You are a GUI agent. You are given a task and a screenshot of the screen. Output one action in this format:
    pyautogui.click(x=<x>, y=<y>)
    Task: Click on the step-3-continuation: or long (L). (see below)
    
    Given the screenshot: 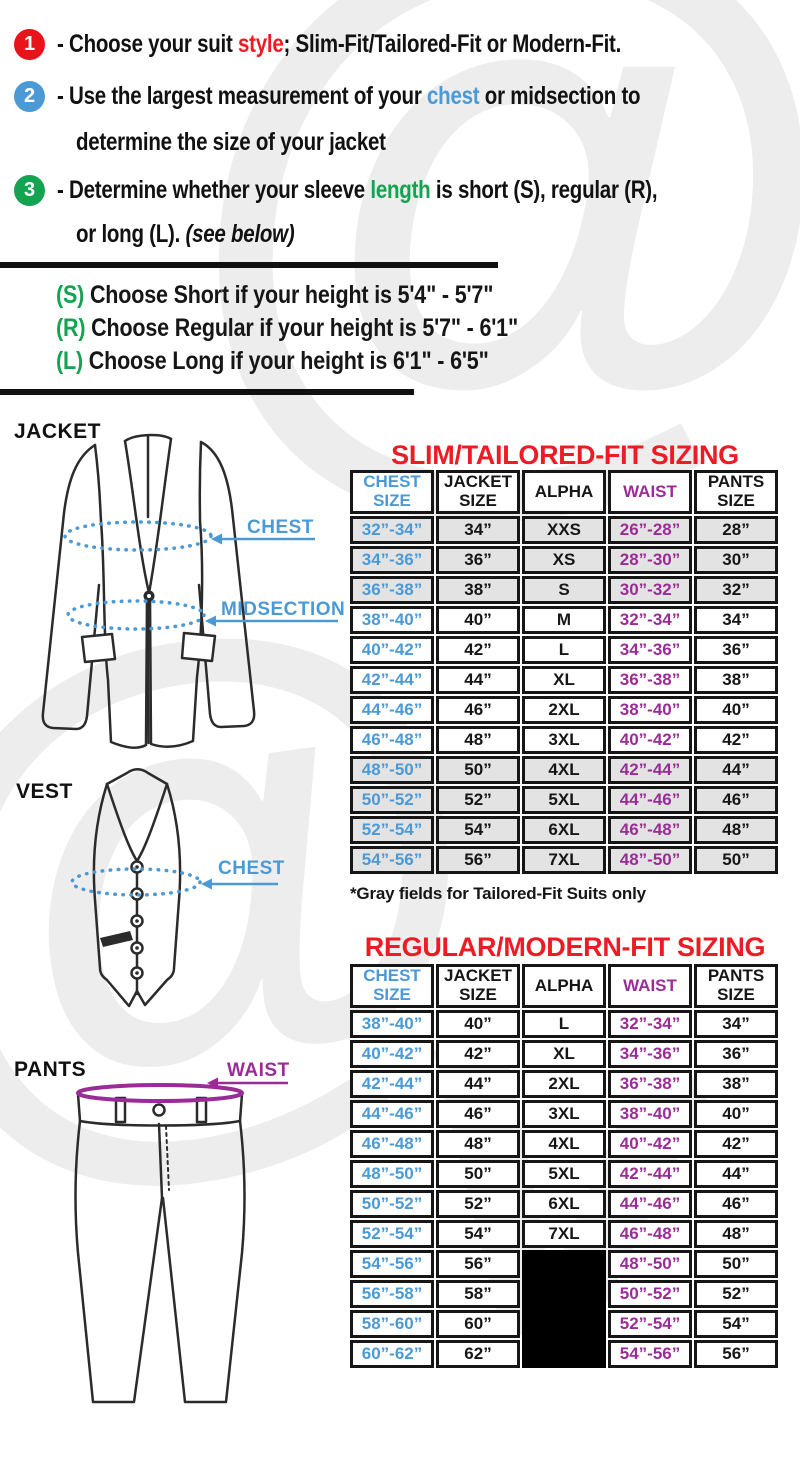 What is the action you would take?
    pyautogui.click(x=185, y=234)
    